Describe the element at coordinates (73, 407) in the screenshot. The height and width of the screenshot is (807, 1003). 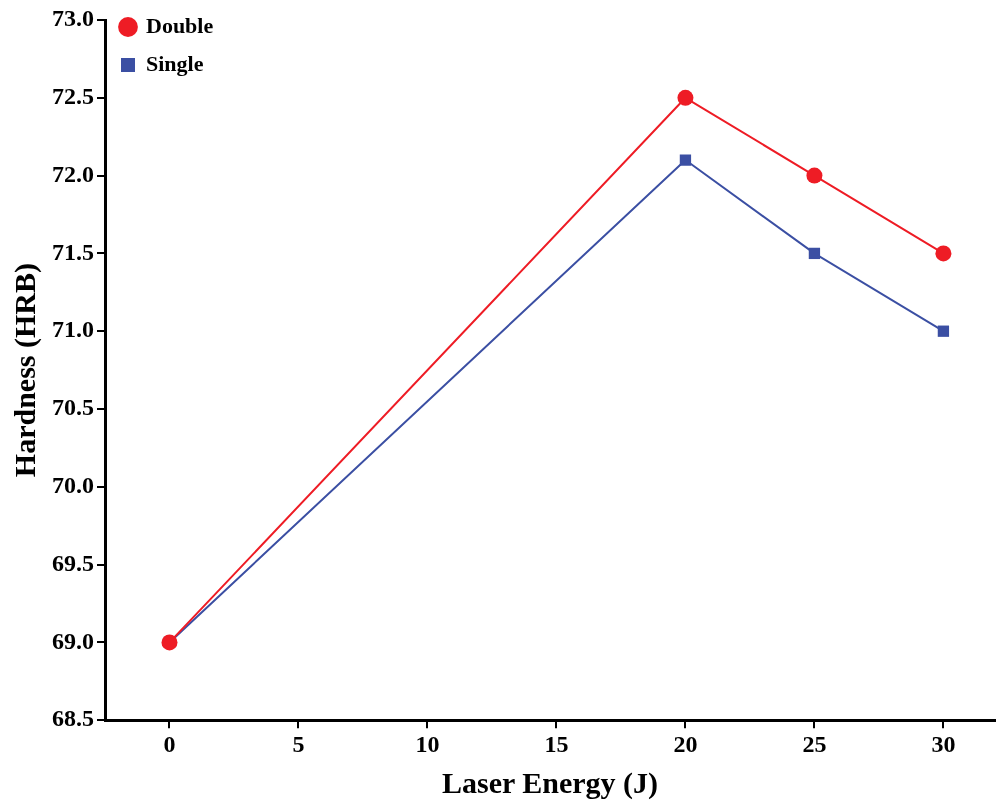
I see `y-tick-label: 70.5` at that location.